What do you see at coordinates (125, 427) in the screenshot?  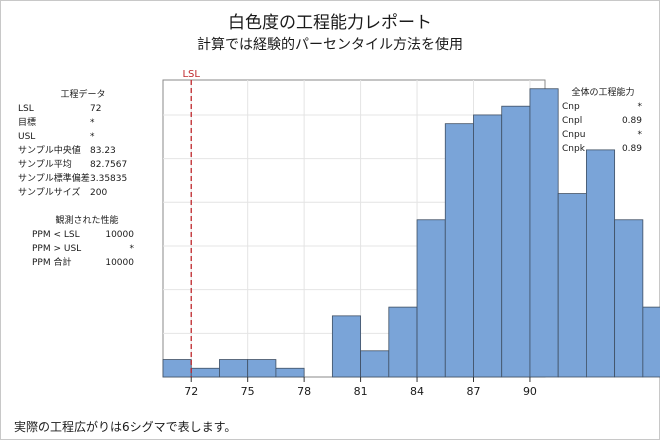 I see `footnote: 実際の工程広がりは6シグマで表します。` at bounding box center [125, 427].